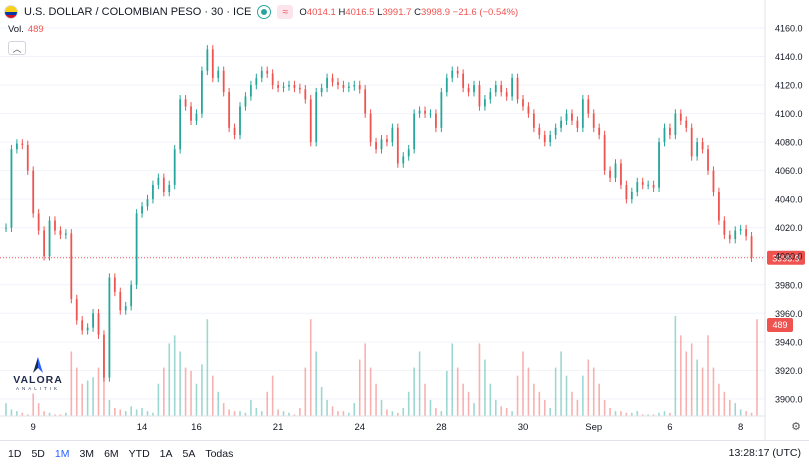 Image resolution: width=809 pixels, height=467 pixels. Describe the element at coordinates (285, 12) in the screenshot. I see `approx-badge: ≈` at that location.